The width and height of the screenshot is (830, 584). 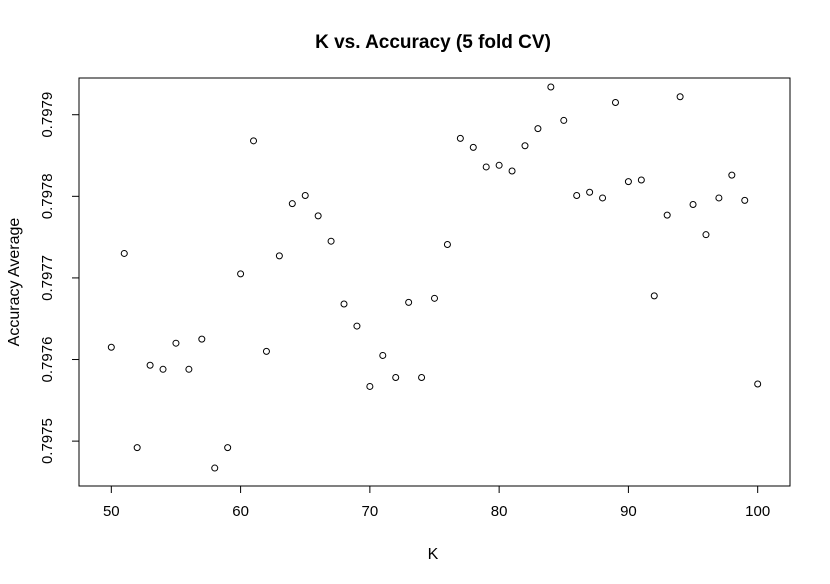 I want to click on y-tick-label: 0.7976, so click(x=47, y=360).